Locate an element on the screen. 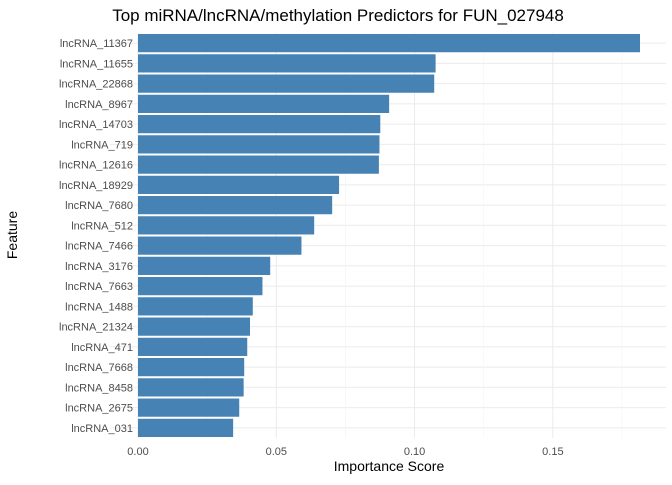 This screenshot has width=672, height=485. x-tick-label: 0.05 is located at coordinates (276, 452).